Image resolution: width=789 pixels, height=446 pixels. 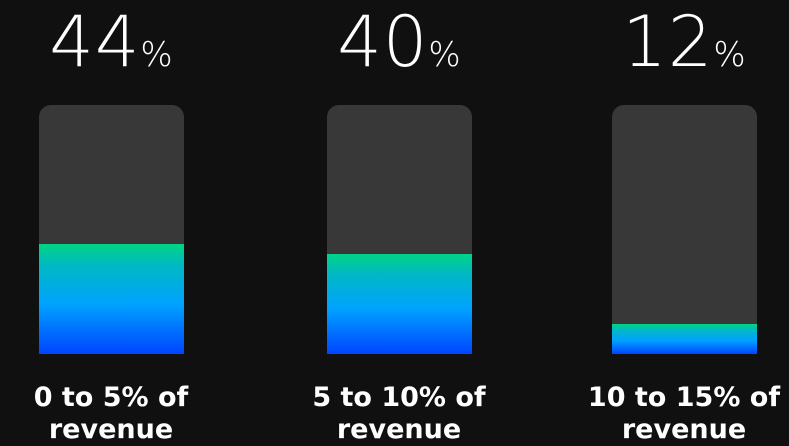 I want to click on value-number: 12, so click(x=668, y=42).